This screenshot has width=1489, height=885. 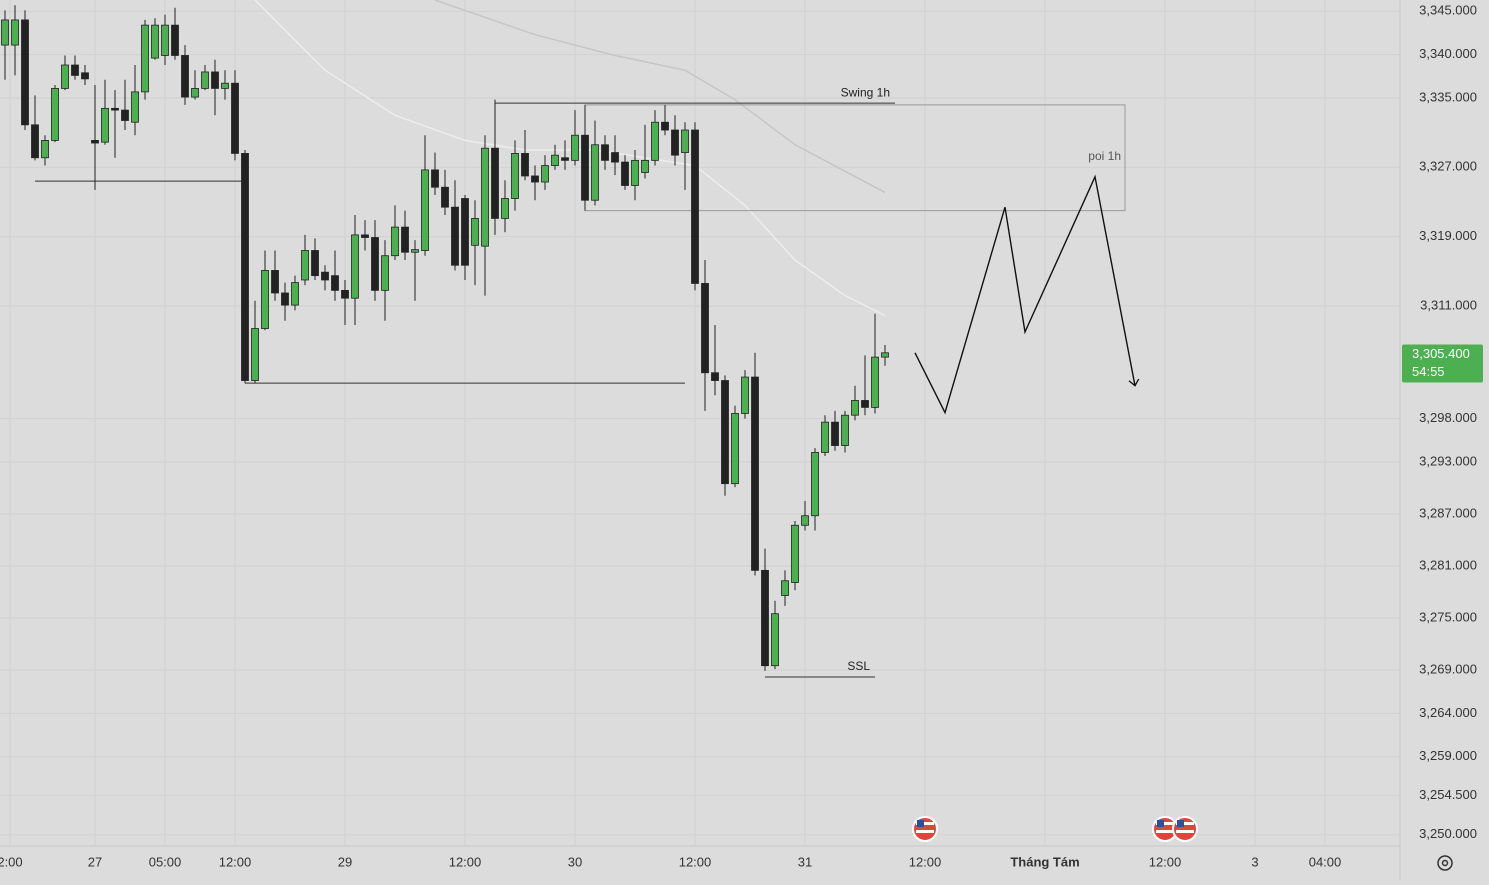 I want to click on y-tick-label: 3,293.000, so click(x=1448, y=460).